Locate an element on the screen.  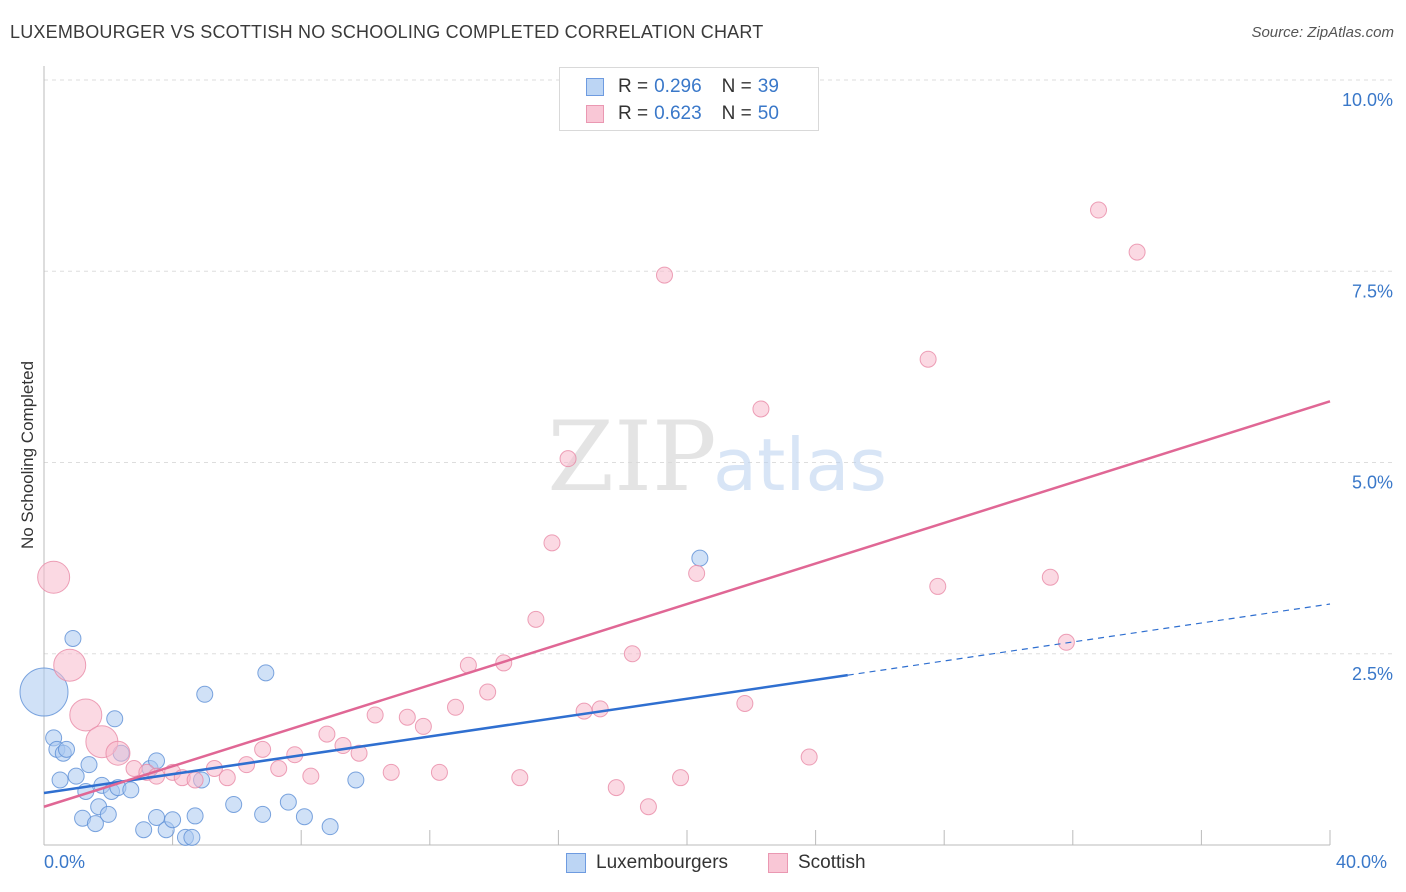
legend-row-scottish: R = 0.623 N = 50 is located at coordinates (682, 114).